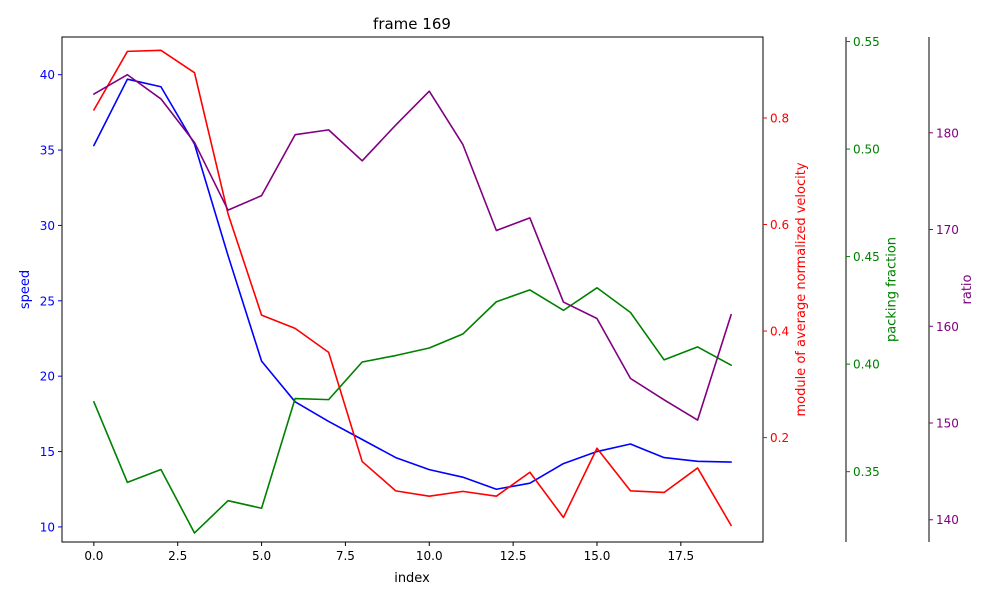 The width and height of the screenshot is (1000, 604). I want to click on y-tick-label-packing: 0.50, so click(866, 150).